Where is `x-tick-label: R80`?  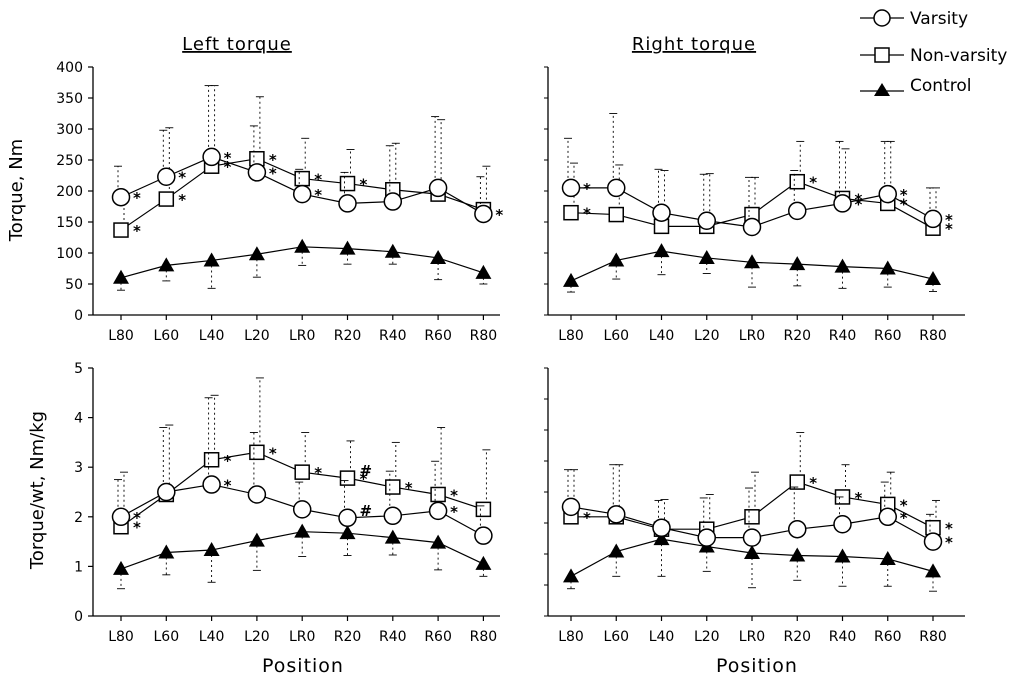
x-tick-label: R80 is located at coordinates (933, 336).